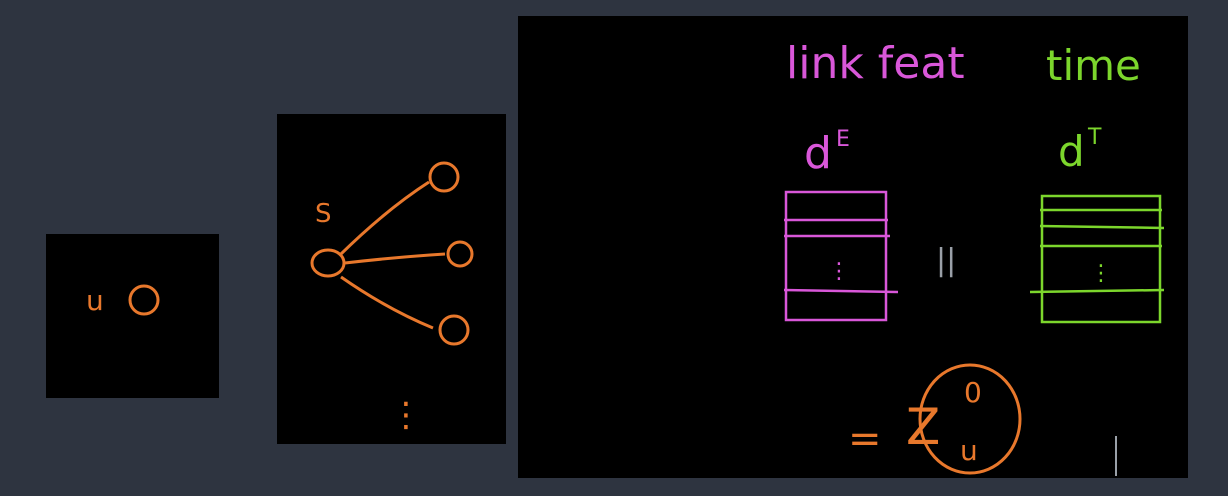 This screenshot has width=1228, height=496. What do you see at coordinates (946, 260) in the screenshot?
I see `concat-symbol: ||` at bounding box center [946, 260].